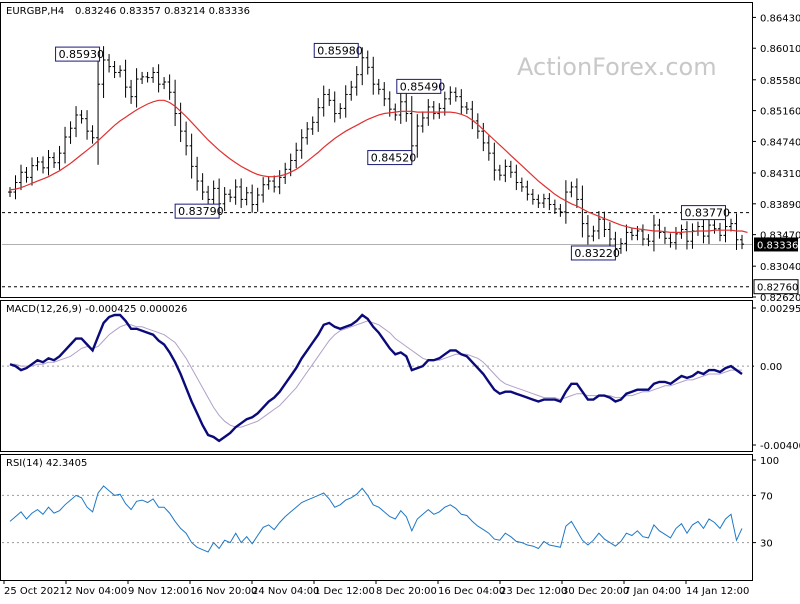 Image resolution: width=800 pixels, height=604 pixels. Describe the element at coordinates (780, 236) in the screenshot. I see `price-y-tick-label: 0.83470` at that location.